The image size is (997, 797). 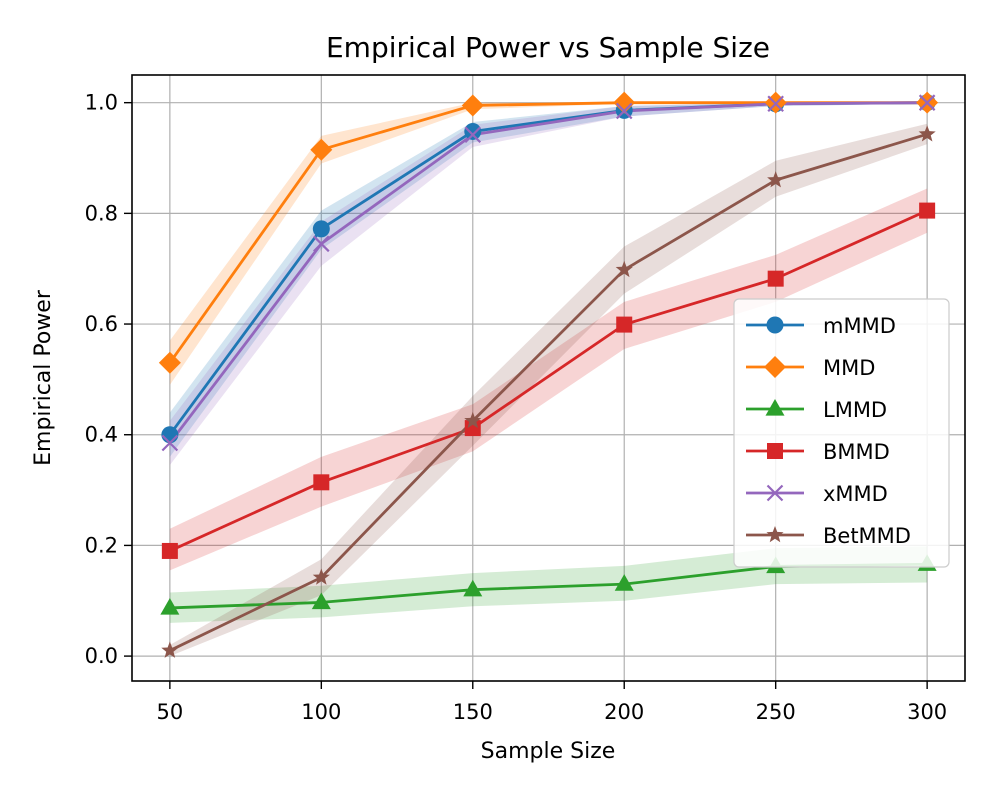 I want to click on legend: mMMD MMD LMMD BMMD xMMD BetMMD, so click(x=841, y=433).